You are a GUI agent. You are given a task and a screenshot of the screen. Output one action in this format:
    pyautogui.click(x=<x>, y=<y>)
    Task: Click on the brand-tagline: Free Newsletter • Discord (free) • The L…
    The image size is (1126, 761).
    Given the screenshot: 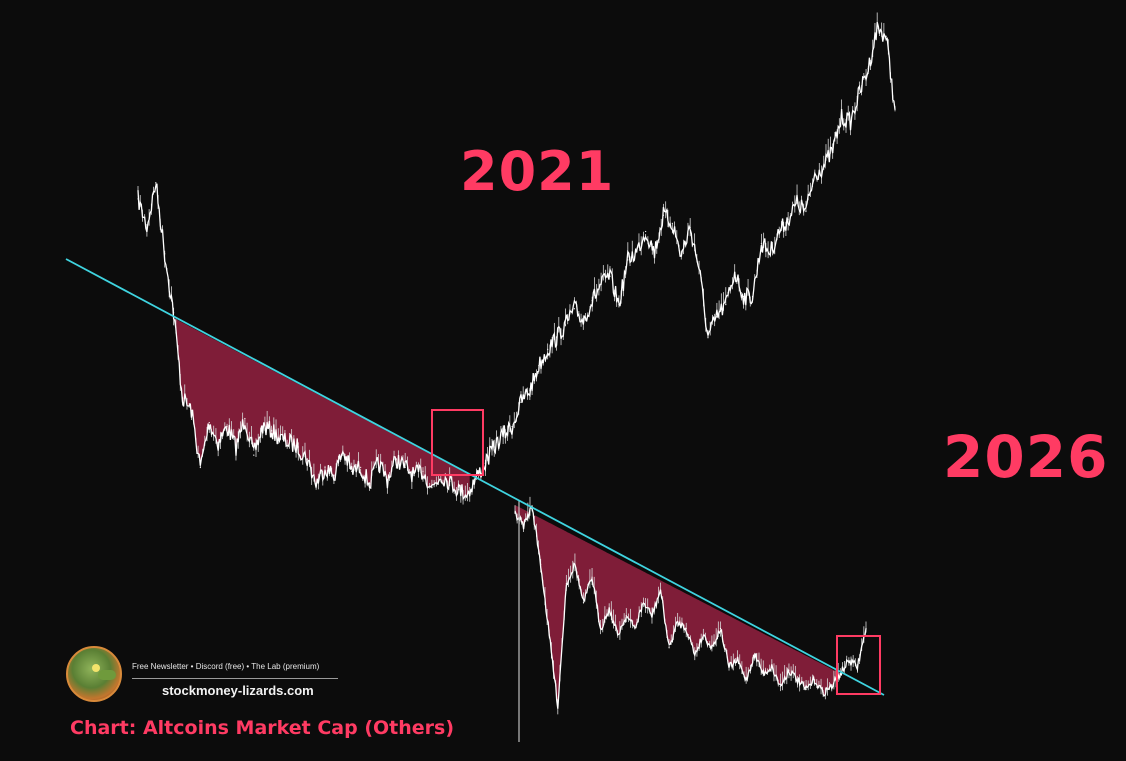 What is the action you would take?
    pyautogui.click(x=226, y=666)
    